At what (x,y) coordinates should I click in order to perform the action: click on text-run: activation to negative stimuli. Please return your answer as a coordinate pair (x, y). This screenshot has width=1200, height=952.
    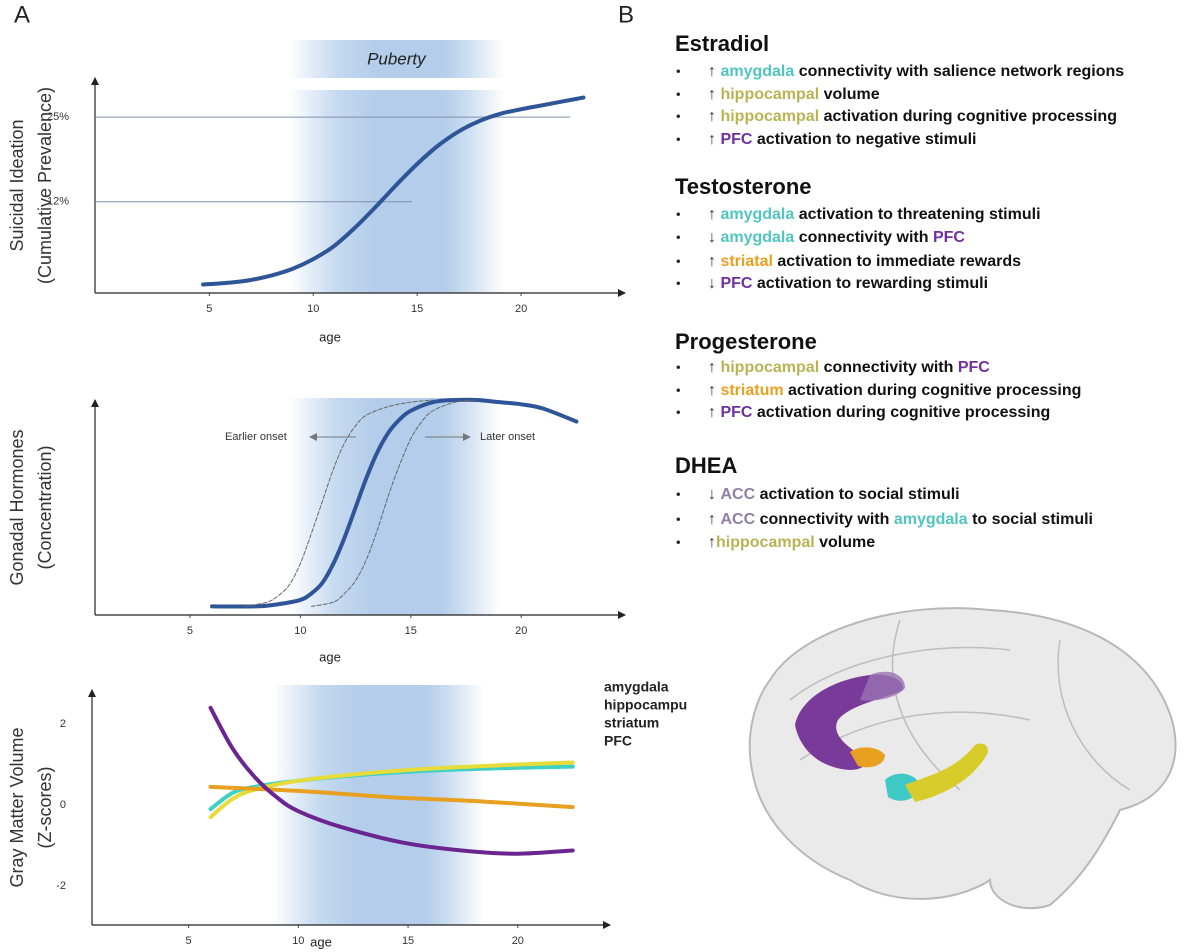
    Looking at the image, I should click on (864, 139).